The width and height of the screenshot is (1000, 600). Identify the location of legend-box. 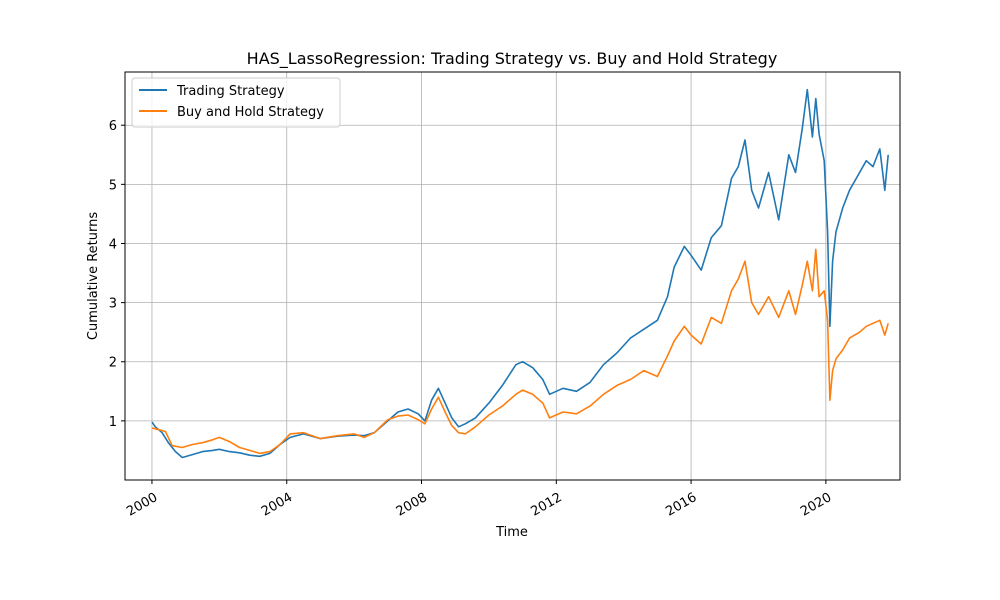
(236, 102).